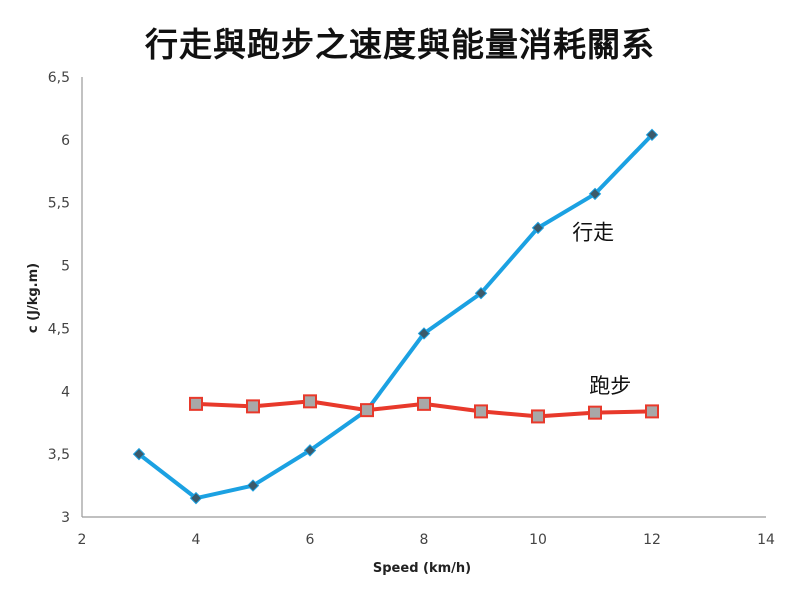 The image size is (800, 589). I want to click on x-tick-label: 2, so click(82, 540).